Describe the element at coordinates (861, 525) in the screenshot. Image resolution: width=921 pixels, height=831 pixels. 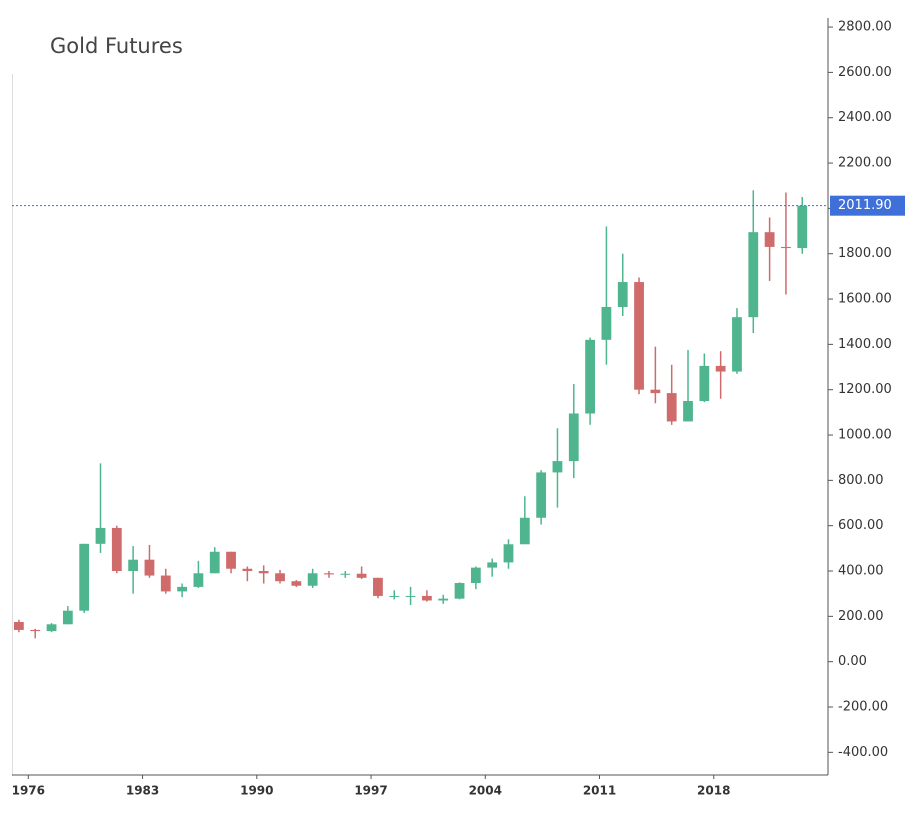
I see `y-tick-label: 600.00` at that location.